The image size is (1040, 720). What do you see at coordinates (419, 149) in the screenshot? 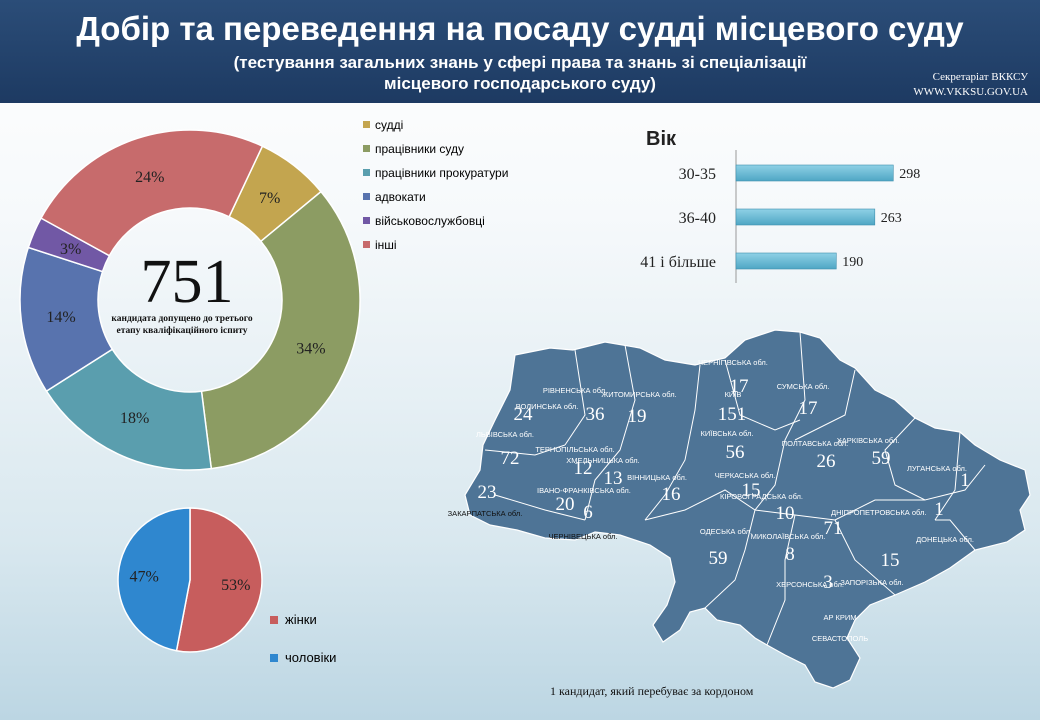
I see `legend-label: працівники суду` at bounding box center [419, 149].